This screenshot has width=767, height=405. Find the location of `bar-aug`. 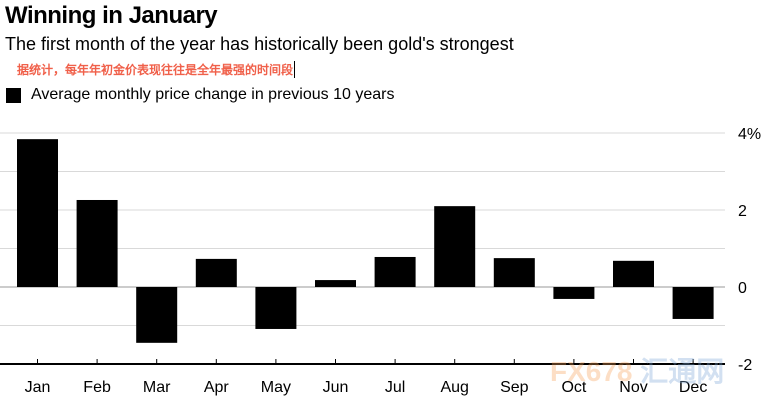

bar-aug is located at coordinates (455, 246).